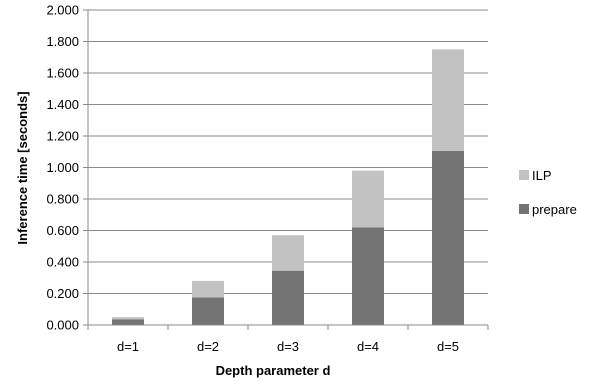 This screenshot has width=602, height=385. Describe the element at coordinates (524, 209) in the screenshot. I see `legend-swatch-prepare` at that location.